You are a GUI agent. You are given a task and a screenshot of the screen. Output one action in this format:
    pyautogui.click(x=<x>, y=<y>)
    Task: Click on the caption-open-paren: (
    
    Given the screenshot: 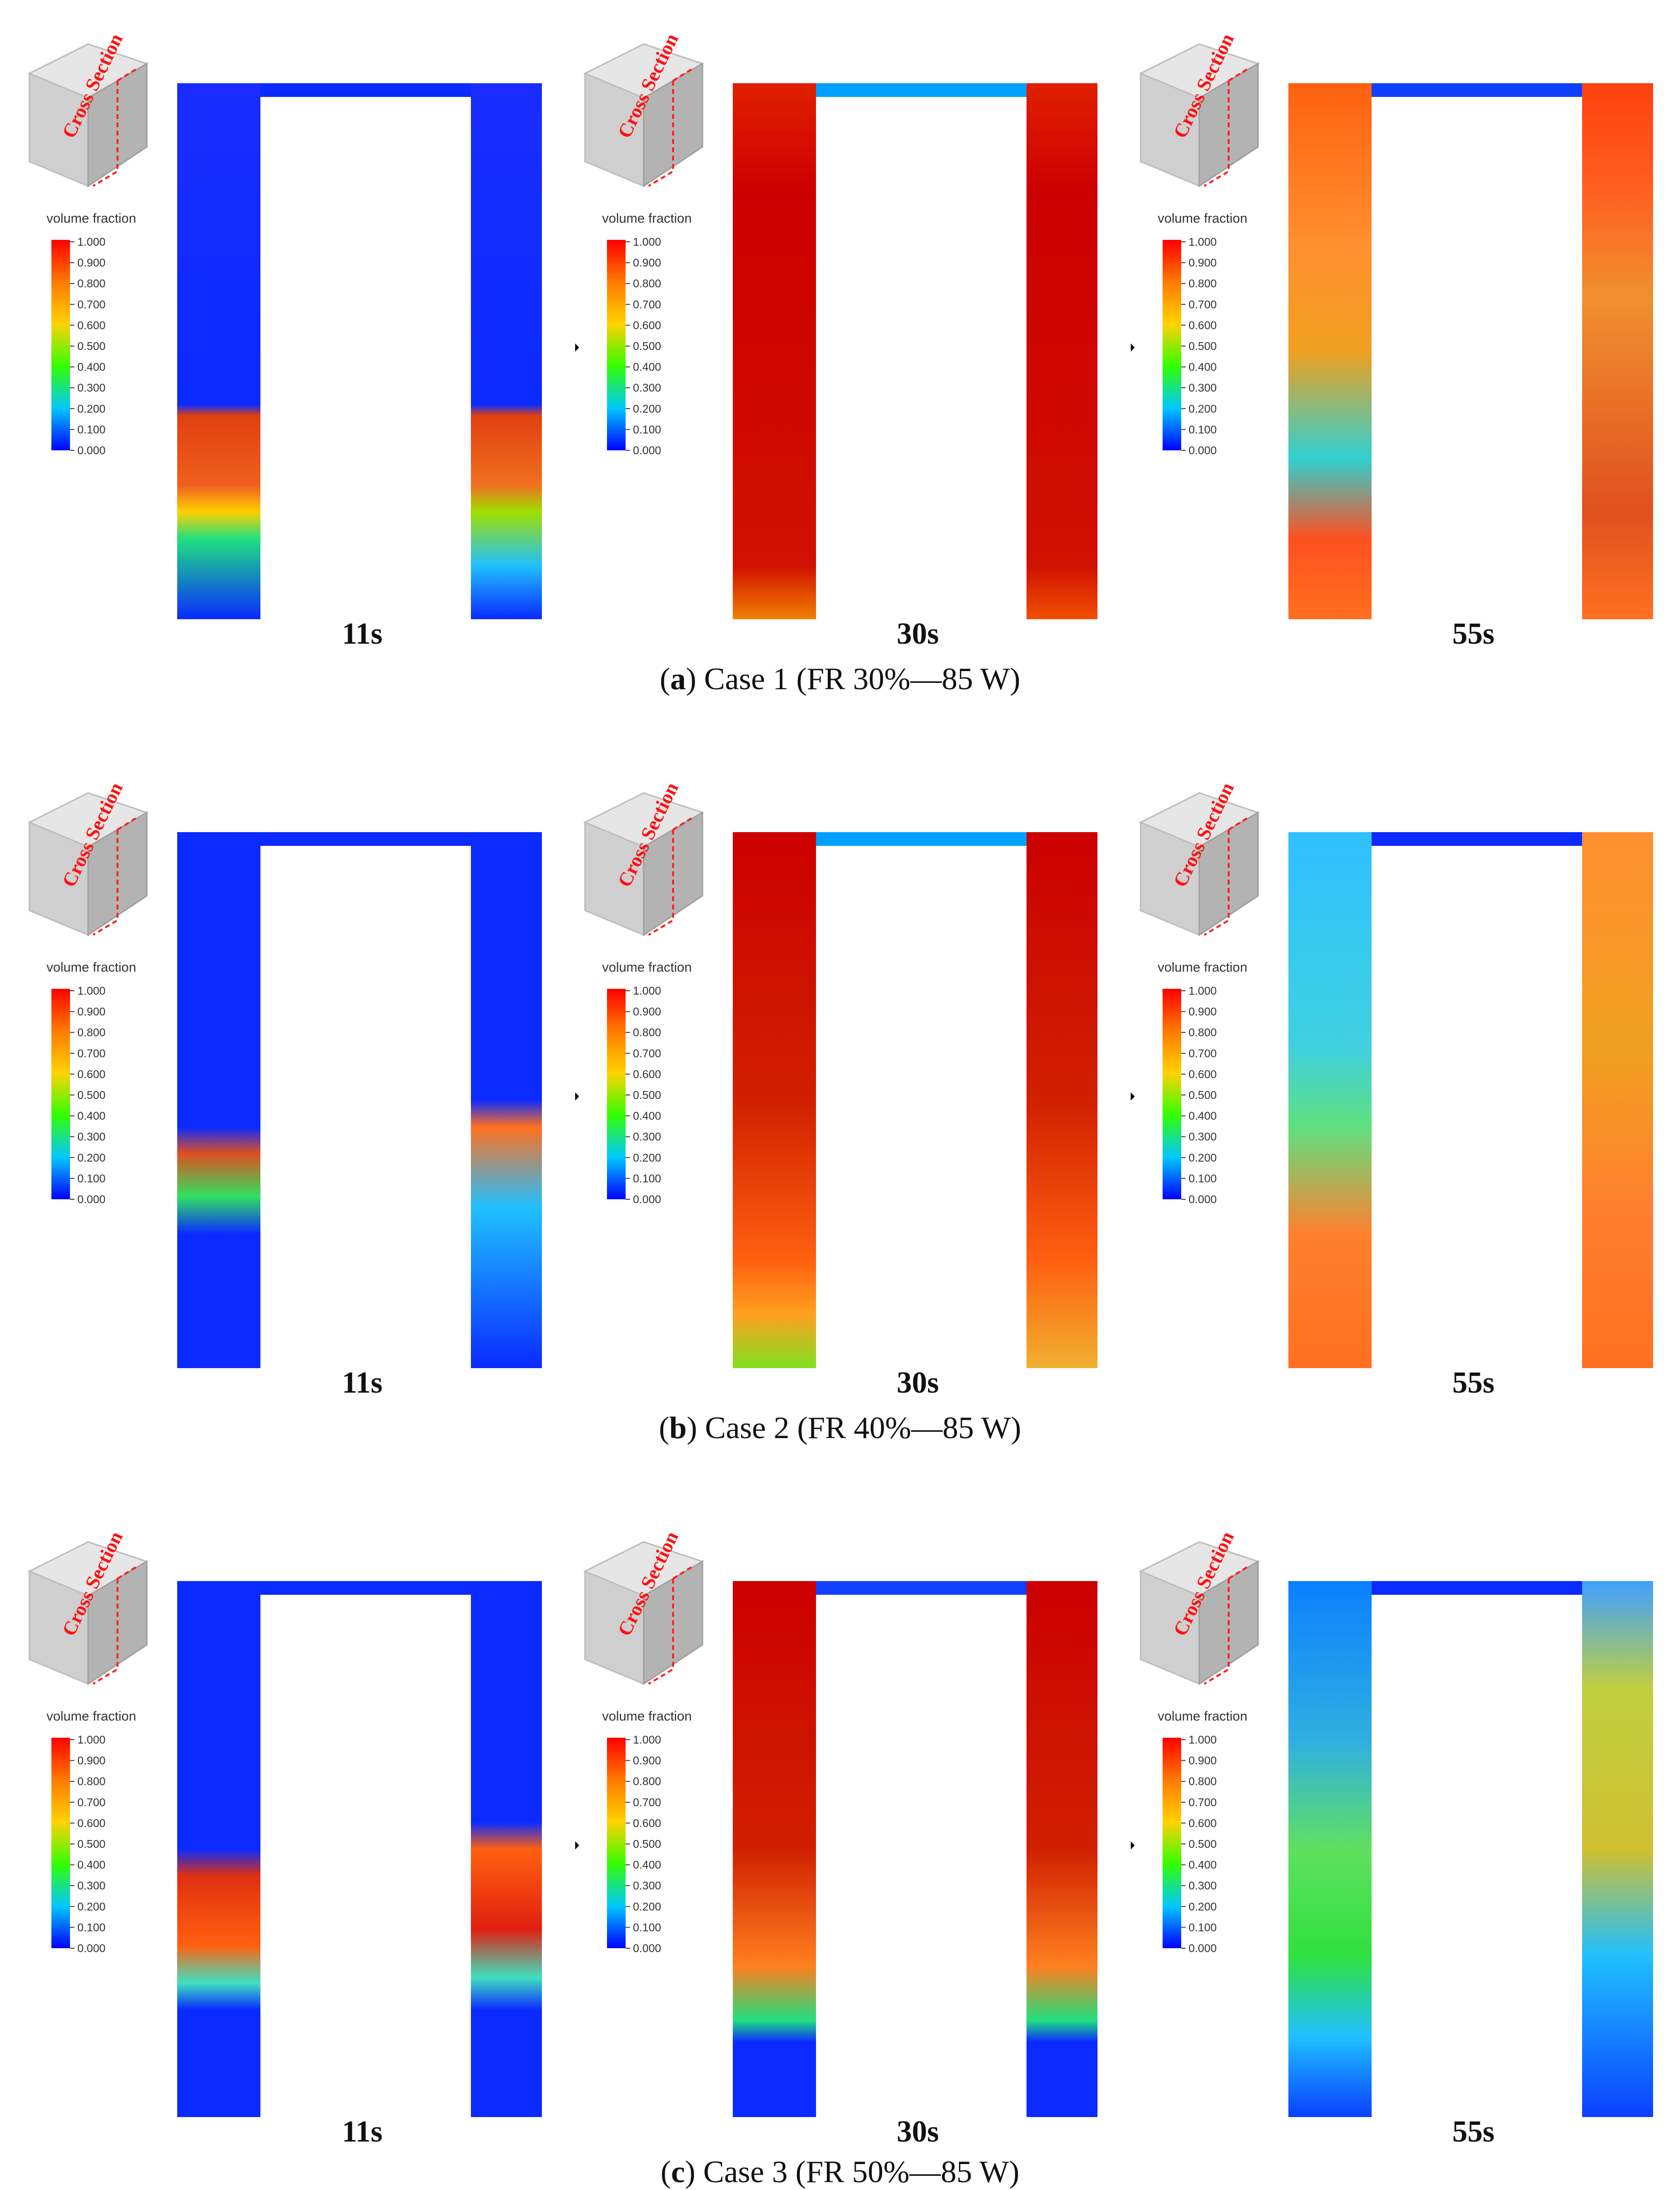 What is the action you would take?
    pyautogui.click(x=665, y=2171)
    